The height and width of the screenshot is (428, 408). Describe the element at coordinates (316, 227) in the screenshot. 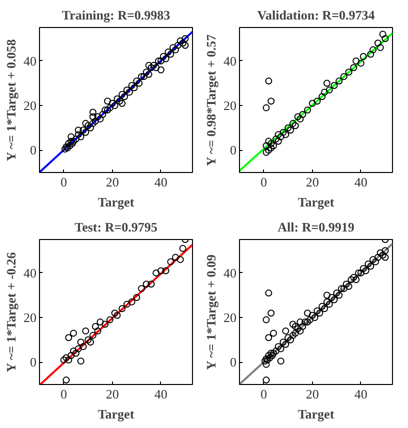

I see `chart-title: All: R=0.9919` at that location.